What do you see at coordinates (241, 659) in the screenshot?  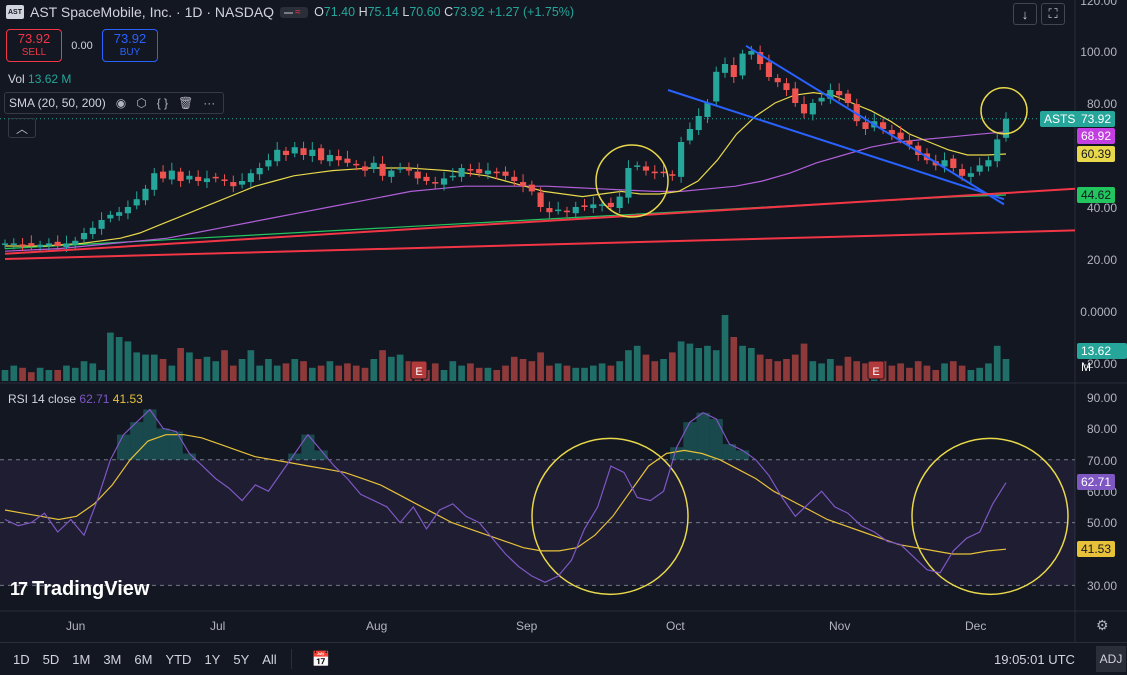 I see `timeframe-5y: 5Y` at bounding box center [241, 659].